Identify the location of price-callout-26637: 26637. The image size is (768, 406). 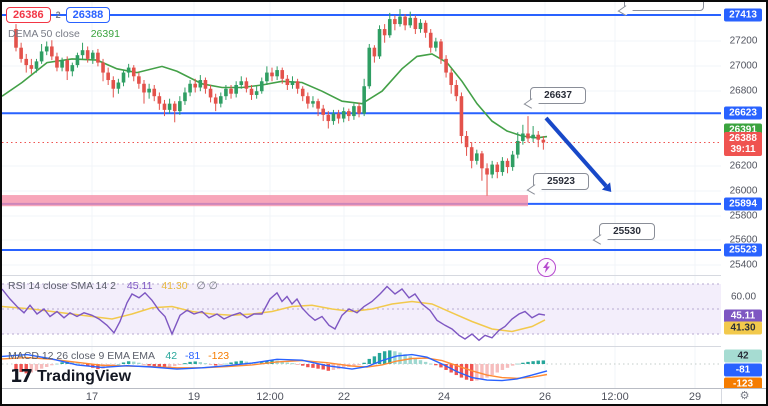
(554, 98).